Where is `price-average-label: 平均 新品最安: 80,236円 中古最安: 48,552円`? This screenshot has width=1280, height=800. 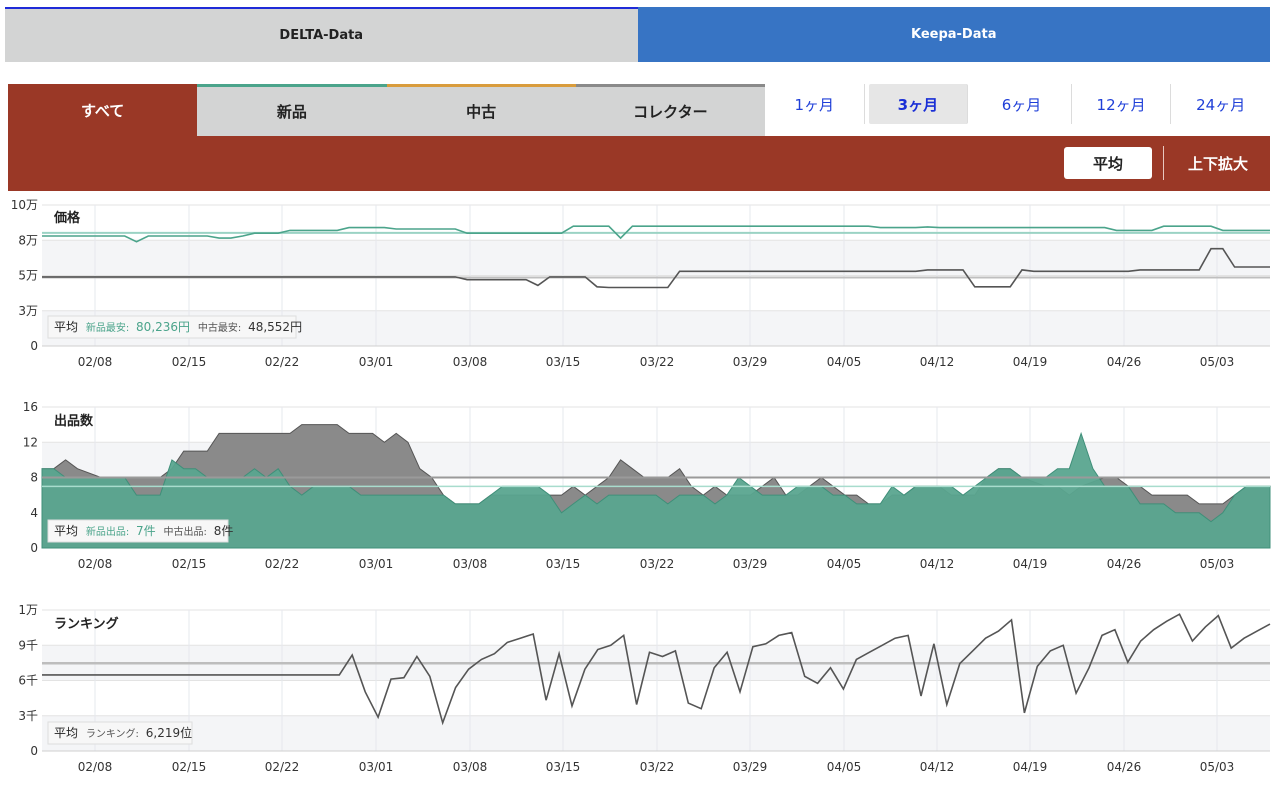 price-average-label: 平均 新品最安: 80,236円 中古最安: 48,552円 is located at coordinates (178, 327).